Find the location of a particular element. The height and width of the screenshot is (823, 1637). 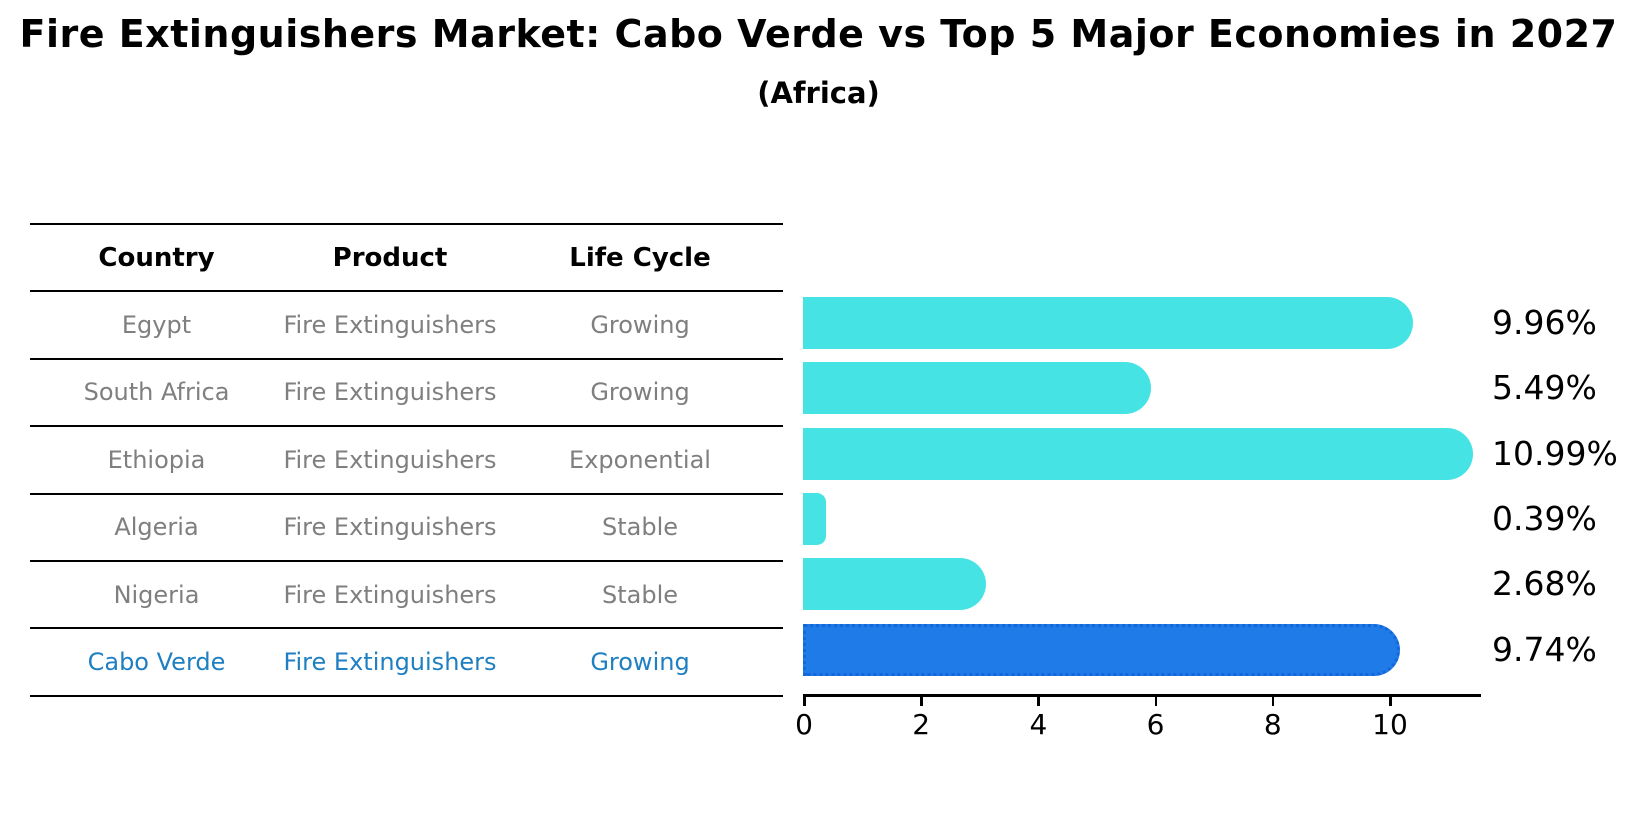

bar-south-africa is located at coordinates (977, 388).